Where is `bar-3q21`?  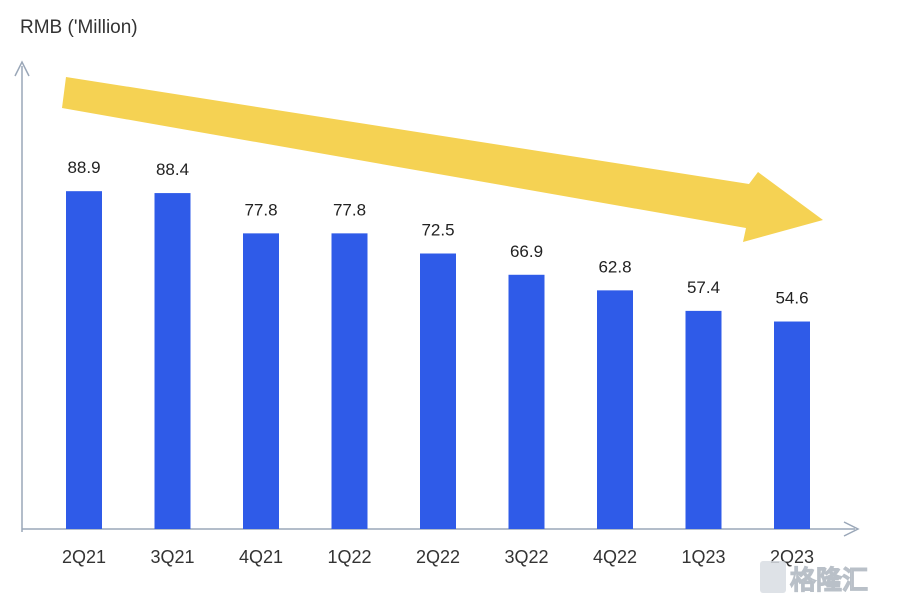
bar-3q21 is located at coordinates (172, 361).